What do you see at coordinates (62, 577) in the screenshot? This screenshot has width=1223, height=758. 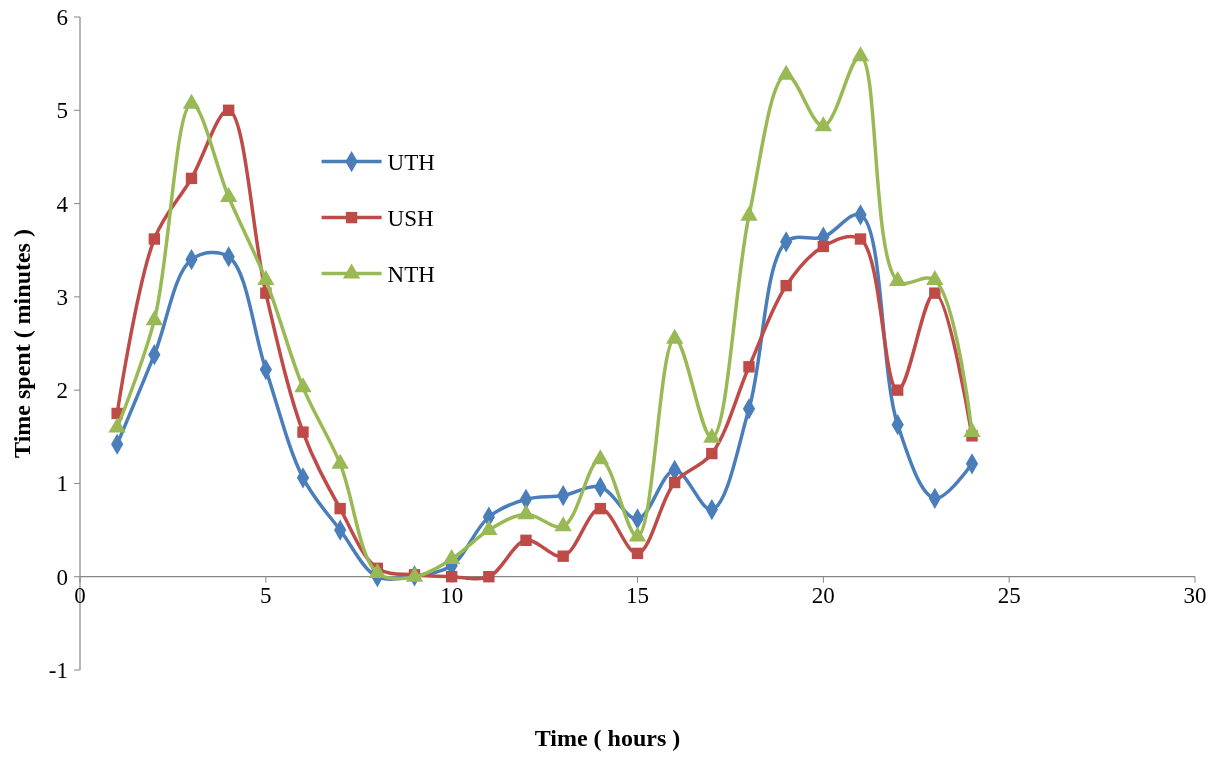 I see `y-tick-label: 0` at bounding box center [62, 577].